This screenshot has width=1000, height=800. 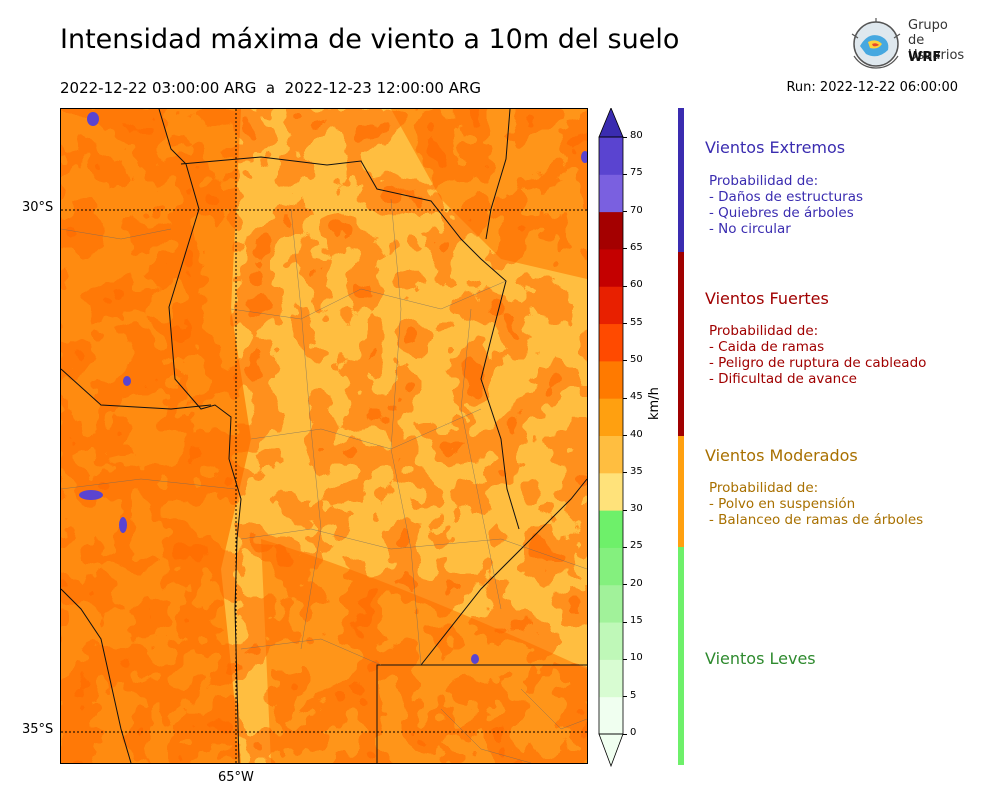 What do you see at coordinates (782, 504) in the screenshot?
I see `category-line: - Polvo en suspensión` at bounding box center [782, 504].